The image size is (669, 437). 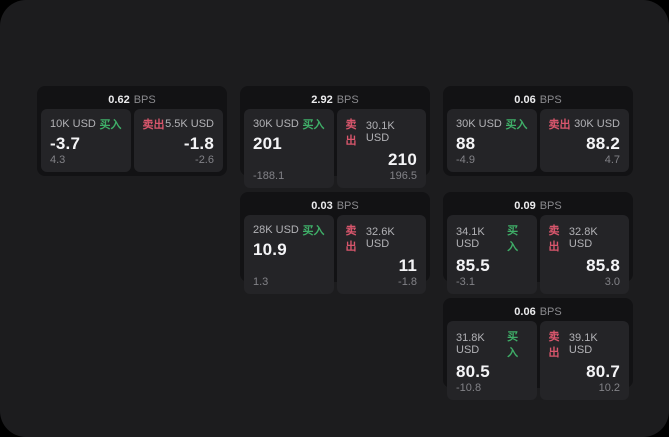 I want to click on sell-panel: 卖出 32.6K USD 11 -1.8, so click(x=381, y=254).